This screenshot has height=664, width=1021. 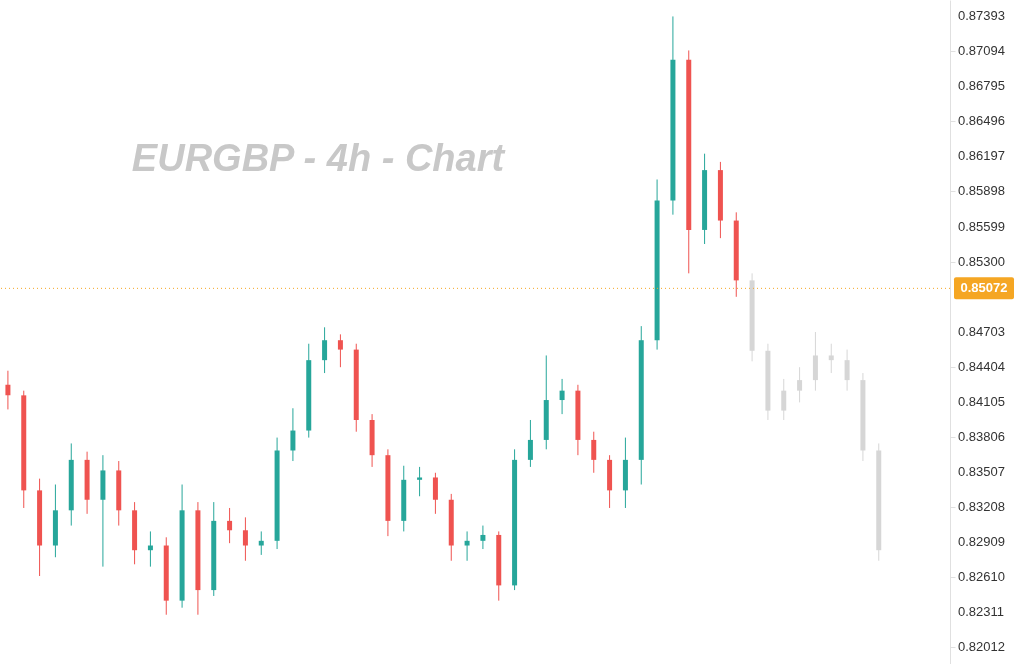 I want to click on y-tick-label: 0.85898, so click(x=981, y=191).